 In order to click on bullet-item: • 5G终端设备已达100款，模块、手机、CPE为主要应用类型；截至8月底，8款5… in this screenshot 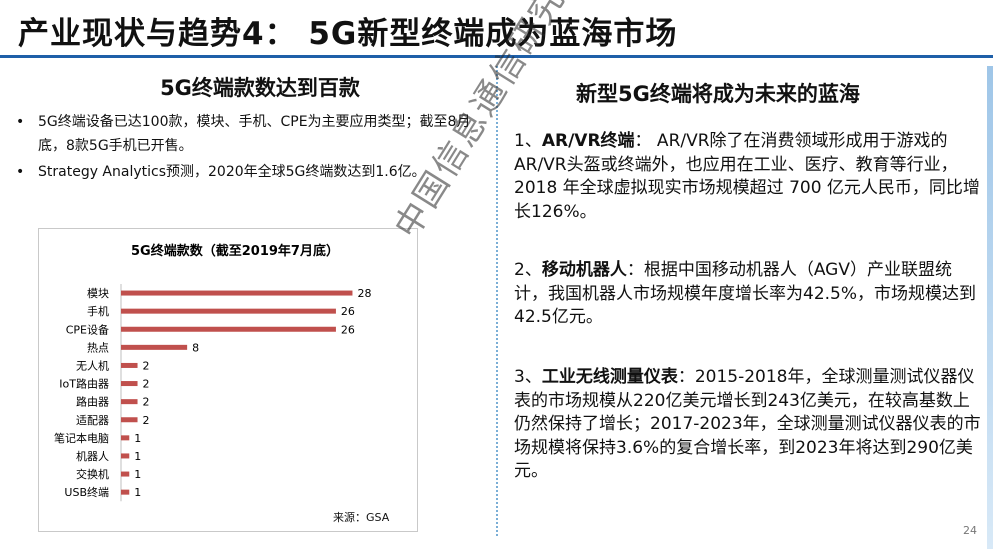, I will do `click(253, 134)`.